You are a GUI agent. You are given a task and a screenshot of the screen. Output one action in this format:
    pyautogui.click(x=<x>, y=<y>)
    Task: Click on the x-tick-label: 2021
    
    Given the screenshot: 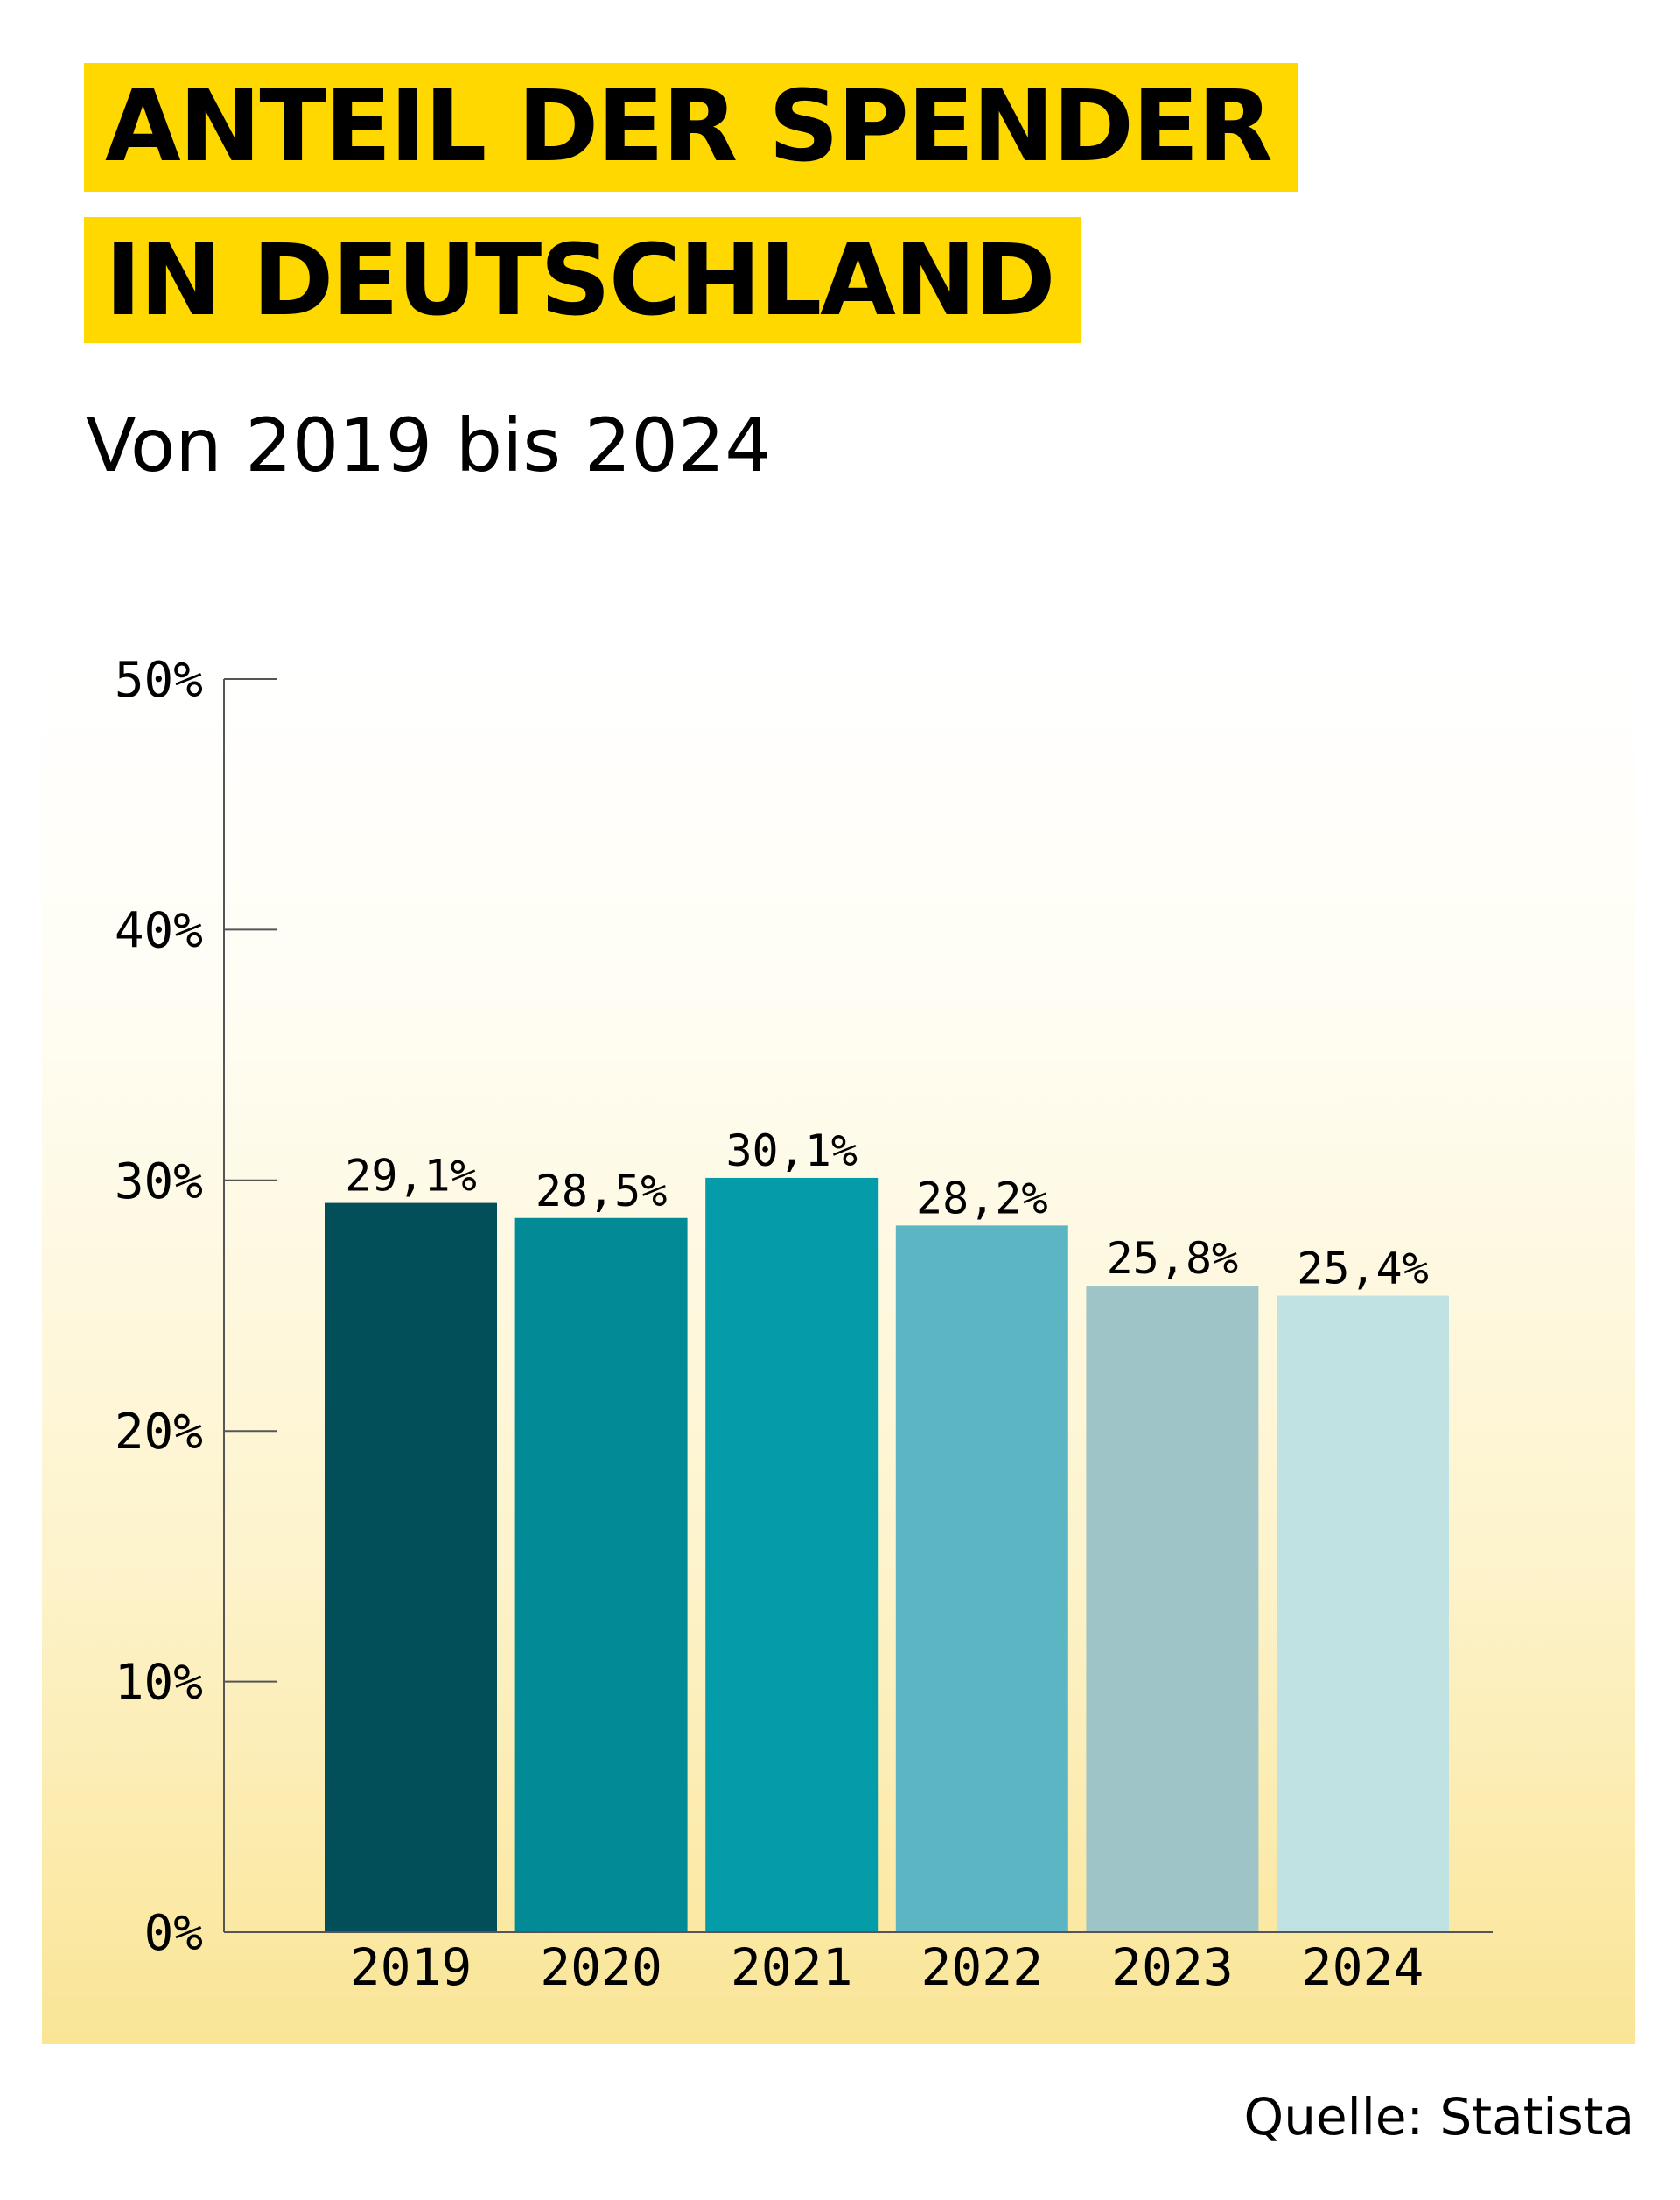 What is the action you would take?
    pyautogui.click(x=792, y=1967)
    